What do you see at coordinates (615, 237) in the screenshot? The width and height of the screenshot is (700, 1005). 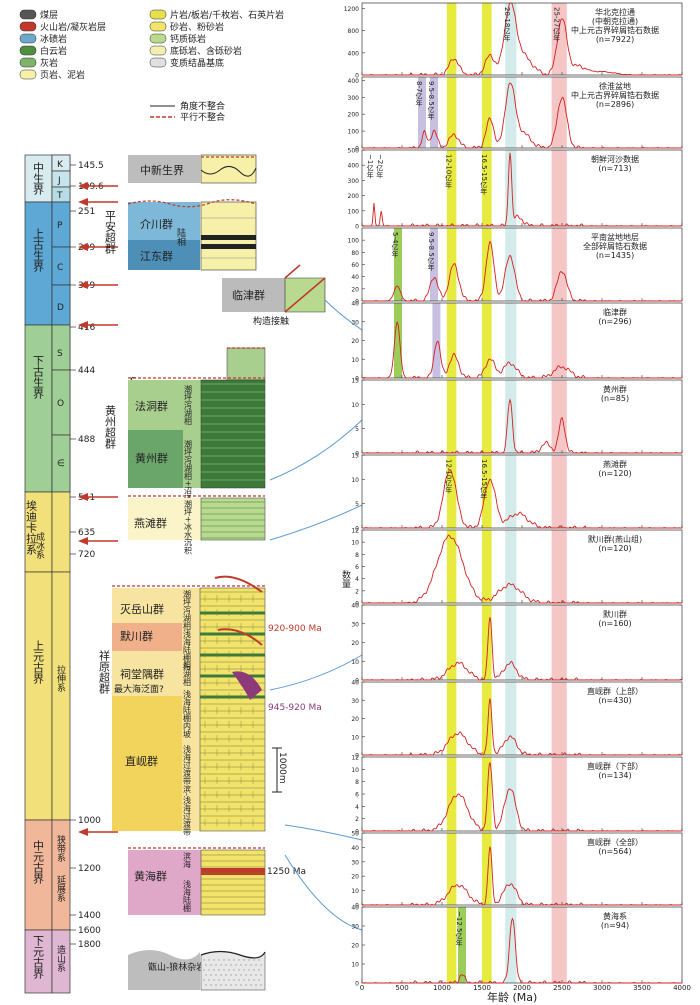 I see `panel-title: 平南盆地地层` at bounding box center [615, 237].